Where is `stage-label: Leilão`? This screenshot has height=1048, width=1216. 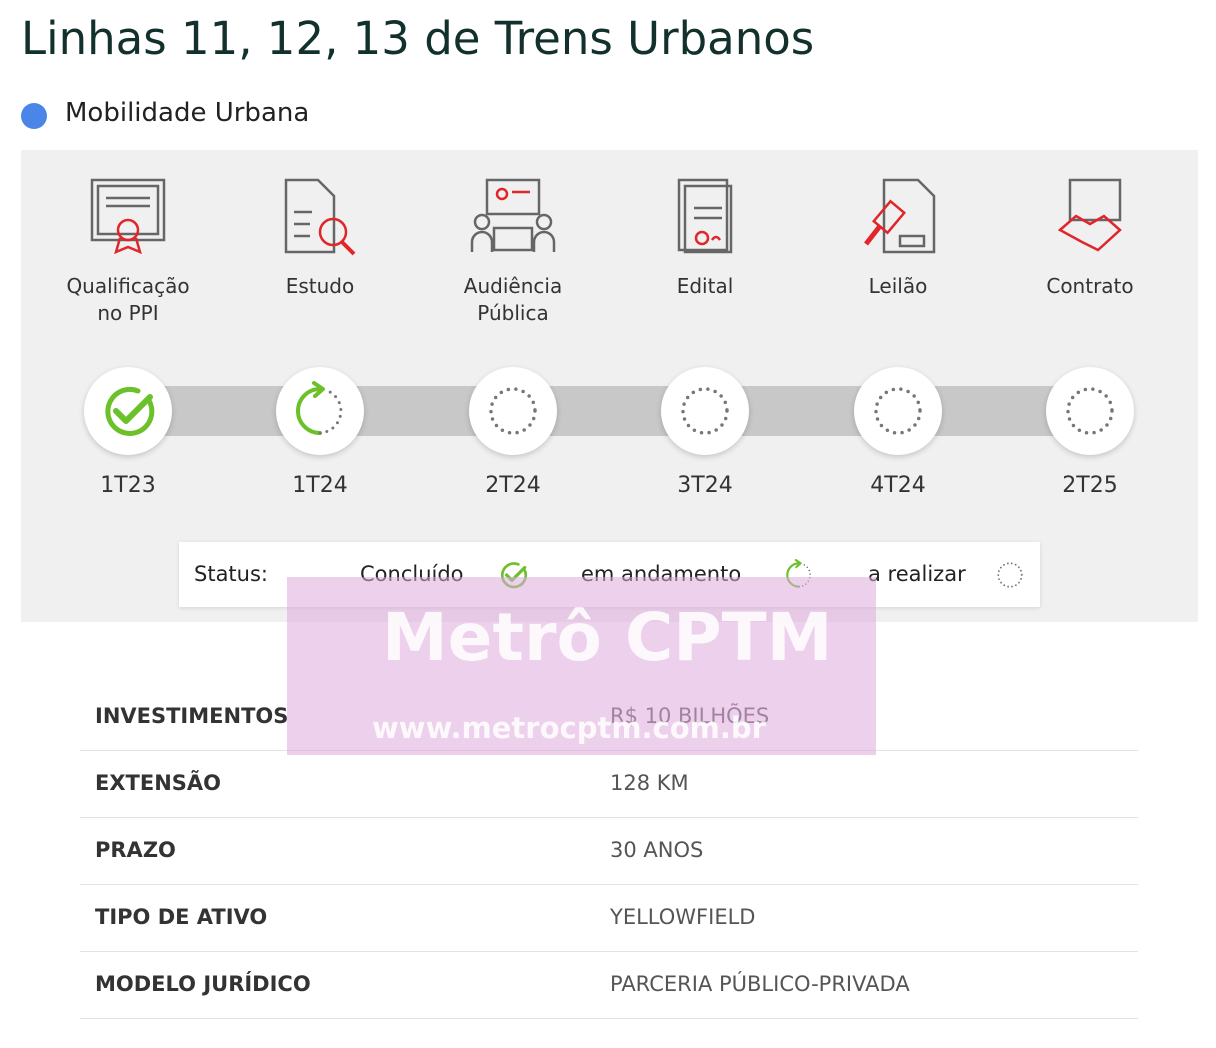 stage-label: Leilão is located at coordinates (898, 286).